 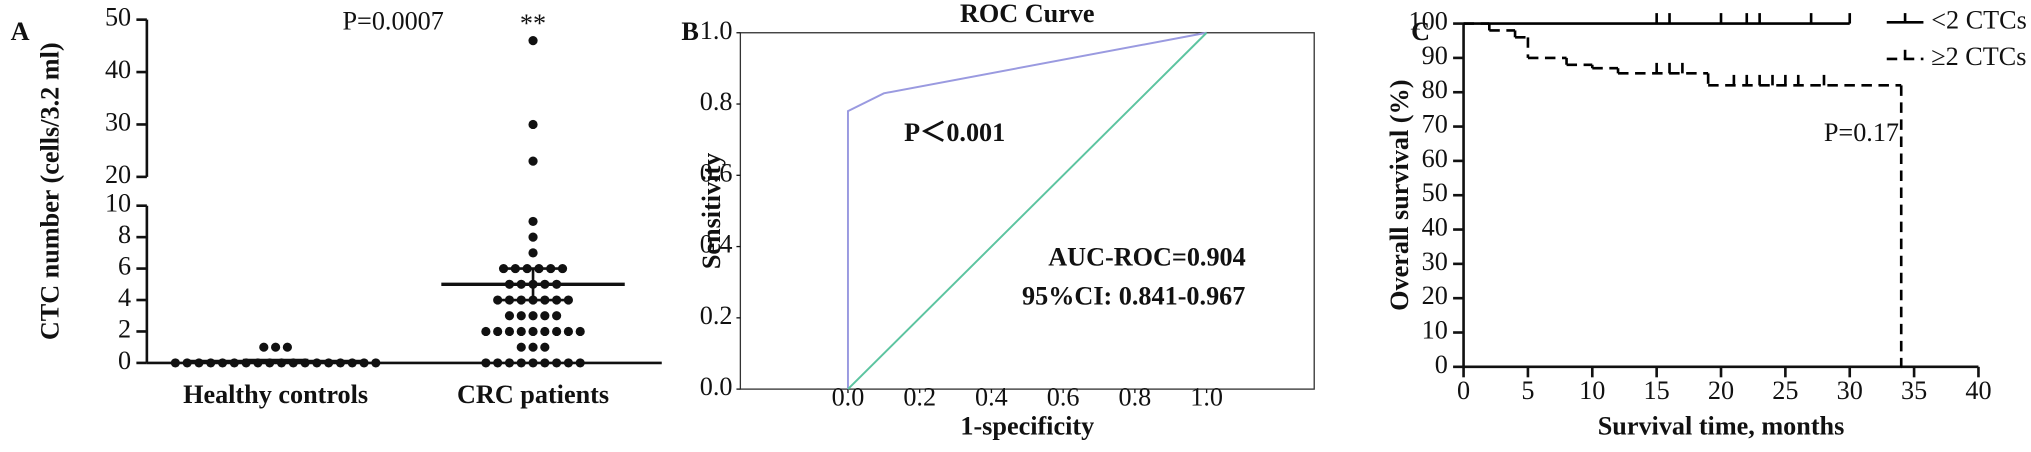 I want to click on y-tick-label: 1.0, so click(x=716, y=30).